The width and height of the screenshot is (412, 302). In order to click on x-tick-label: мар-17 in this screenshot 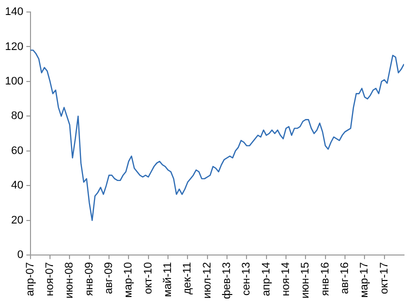, I will do `click(364, 280)`.